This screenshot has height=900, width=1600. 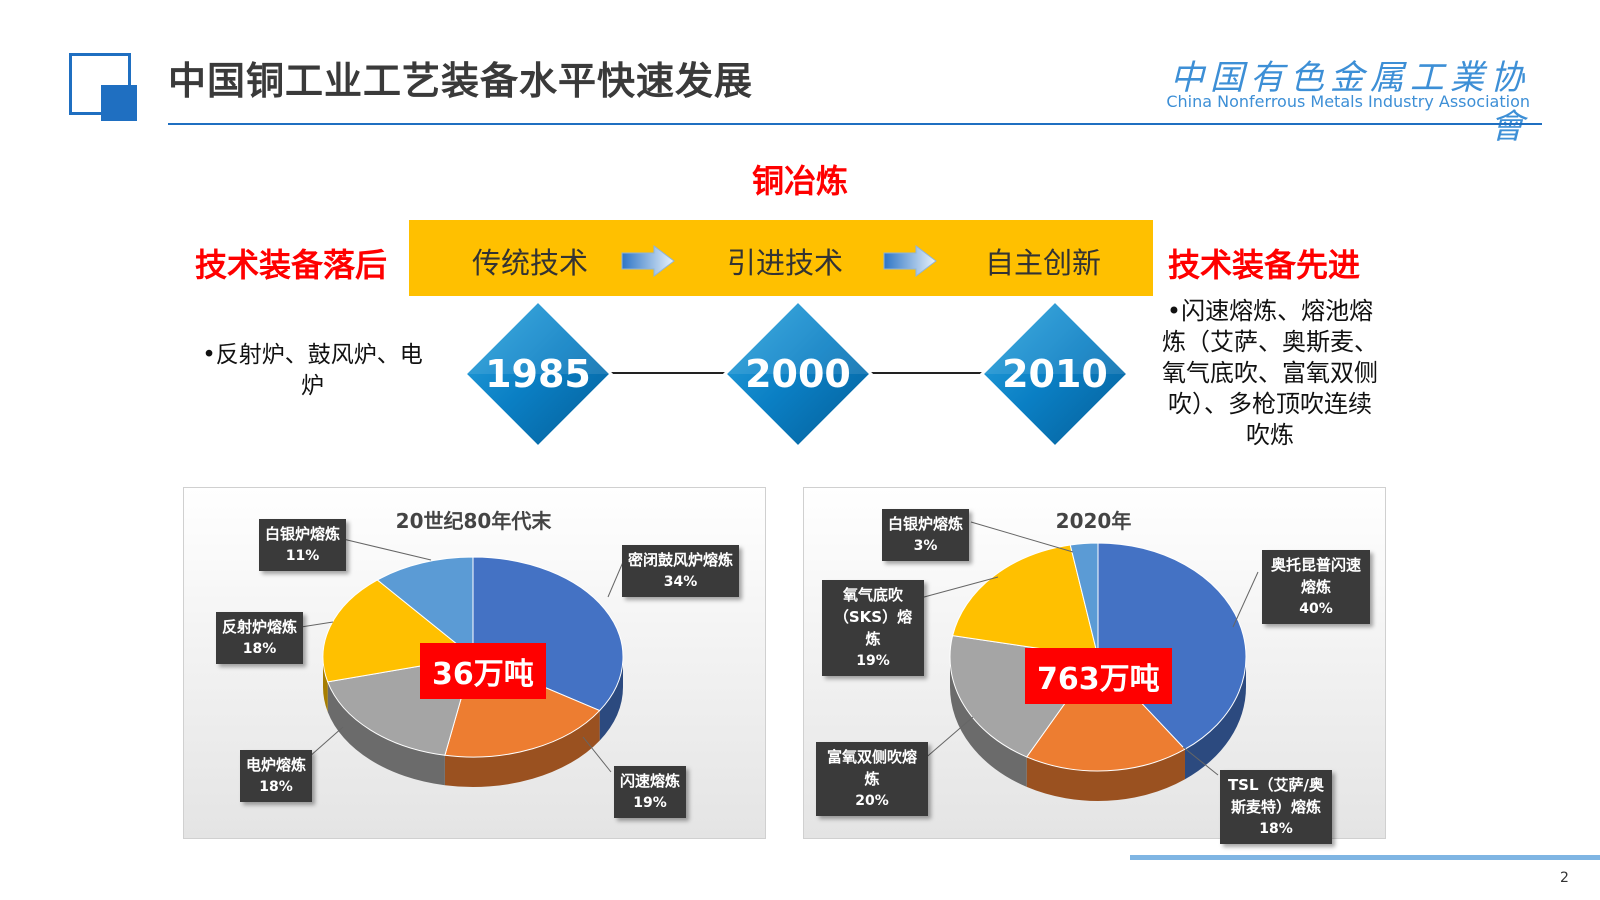 I want to click on leader-flash-1980s, so click(x=597, y=754).